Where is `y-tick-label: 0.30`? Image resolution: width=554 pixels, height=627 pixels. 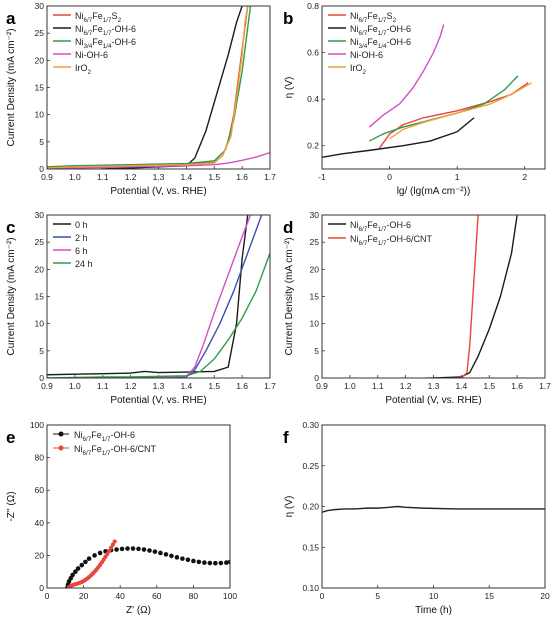
y-tick-label: 0.30 is located at coordinates (310, 425).